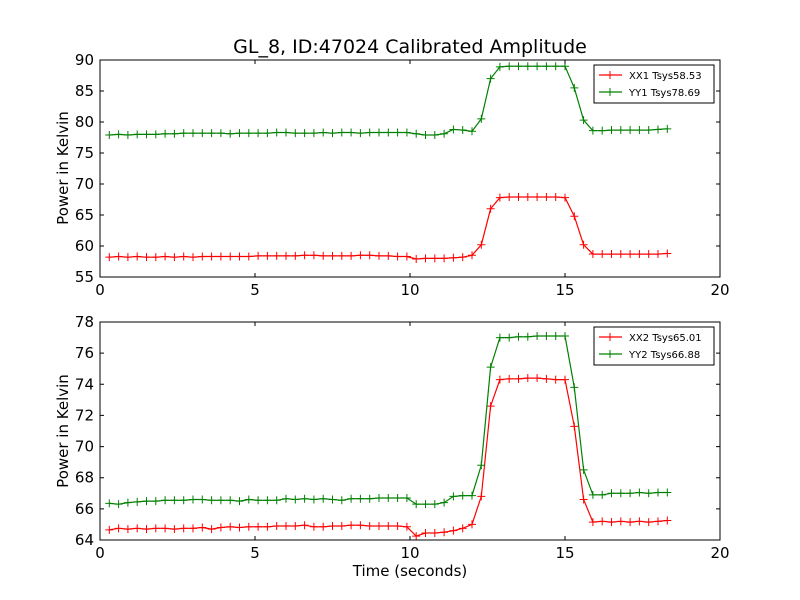 Image resolution: width=800 pixels, height=600 pixels. What do you see at coordinates (409, 553) in the screenshot?
I see `x-tick-label: 10` at bounding box center [409, 553].